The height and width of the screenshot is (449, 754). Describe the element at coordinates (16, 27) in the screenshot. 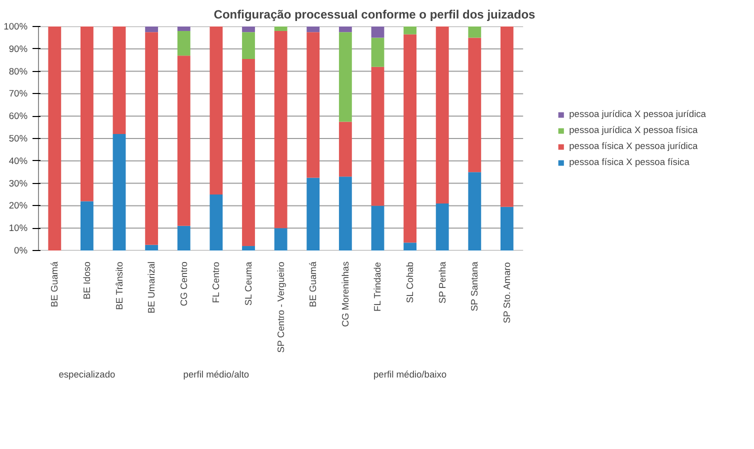

I see `y-tick-label: 100%` at that location.